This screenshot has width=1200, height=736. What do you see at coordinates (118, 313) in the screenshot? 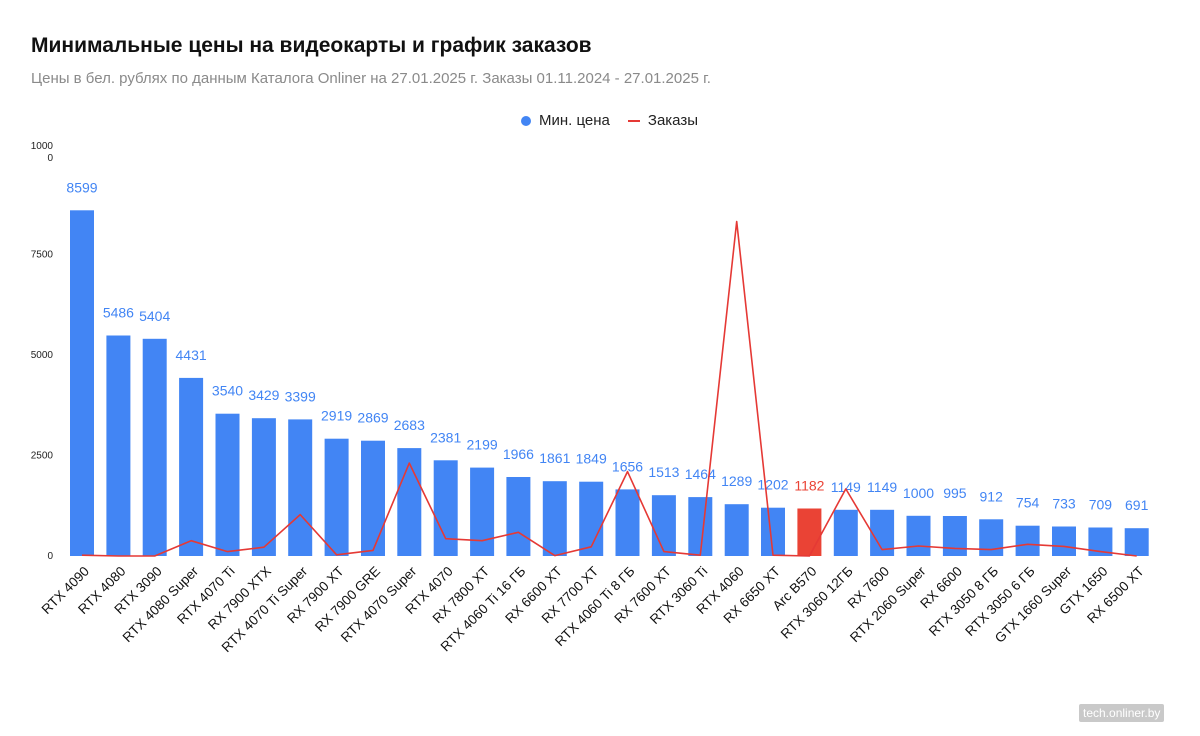
I see `bar-value-label: 5486` at bounding box center [118, 313].